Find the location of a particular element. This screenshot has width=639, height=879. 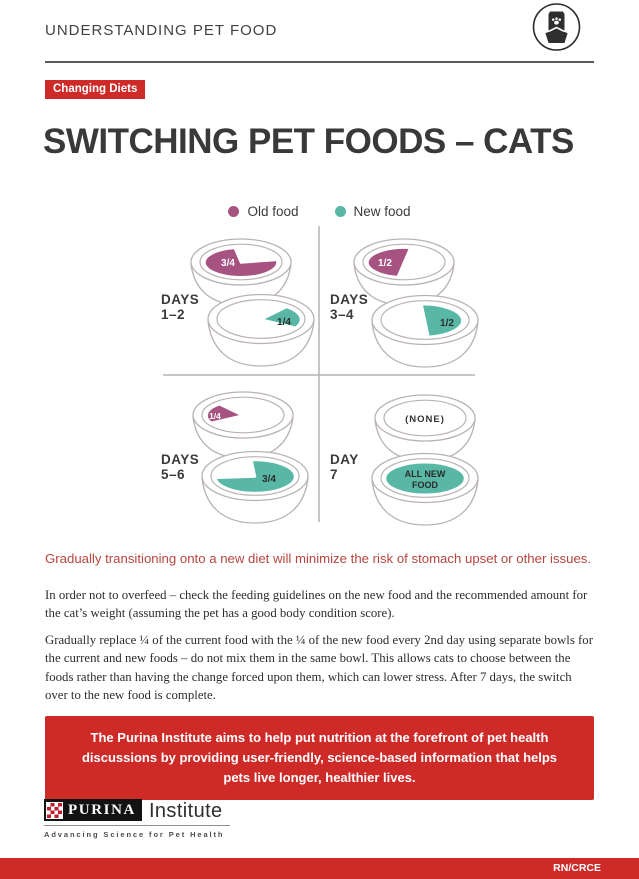

day-label: 5–6 is located at coordinates (173, 474).